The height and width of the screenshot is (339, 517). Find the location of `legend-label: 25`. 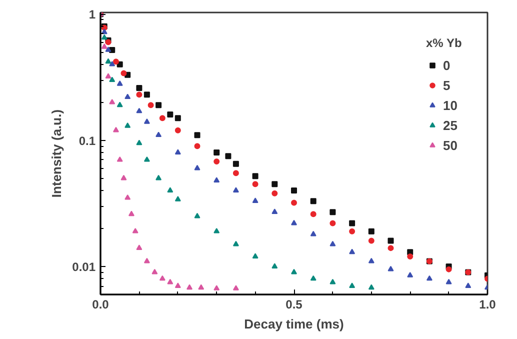

legend-label: 25 is located at coordinates (450, 125).